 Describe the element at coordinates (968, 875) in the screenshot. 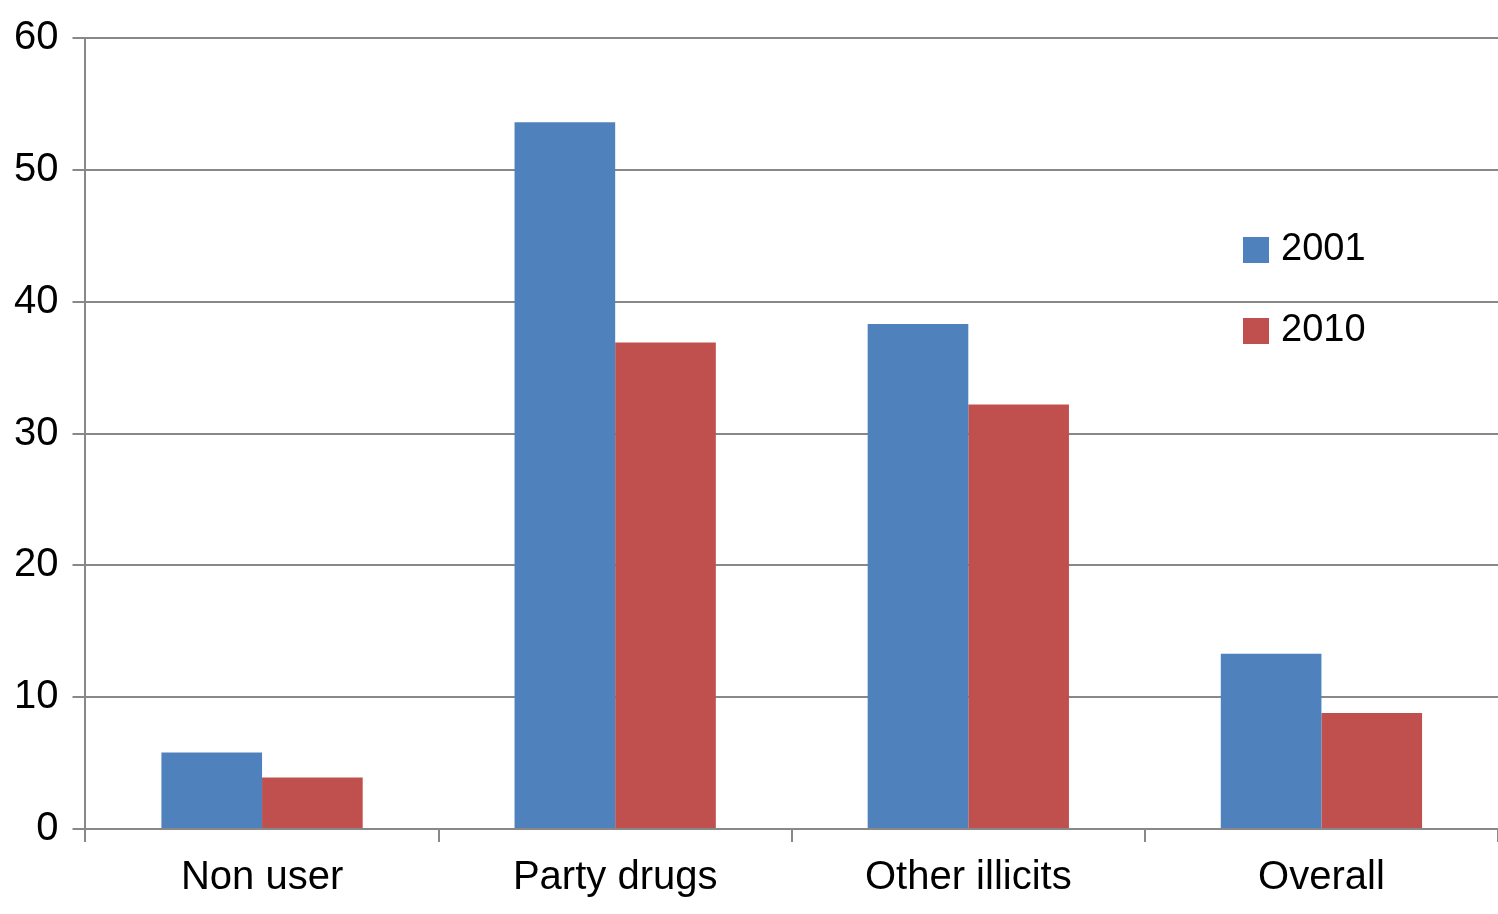

I see `x-tick-label: Other illicits` at that location.